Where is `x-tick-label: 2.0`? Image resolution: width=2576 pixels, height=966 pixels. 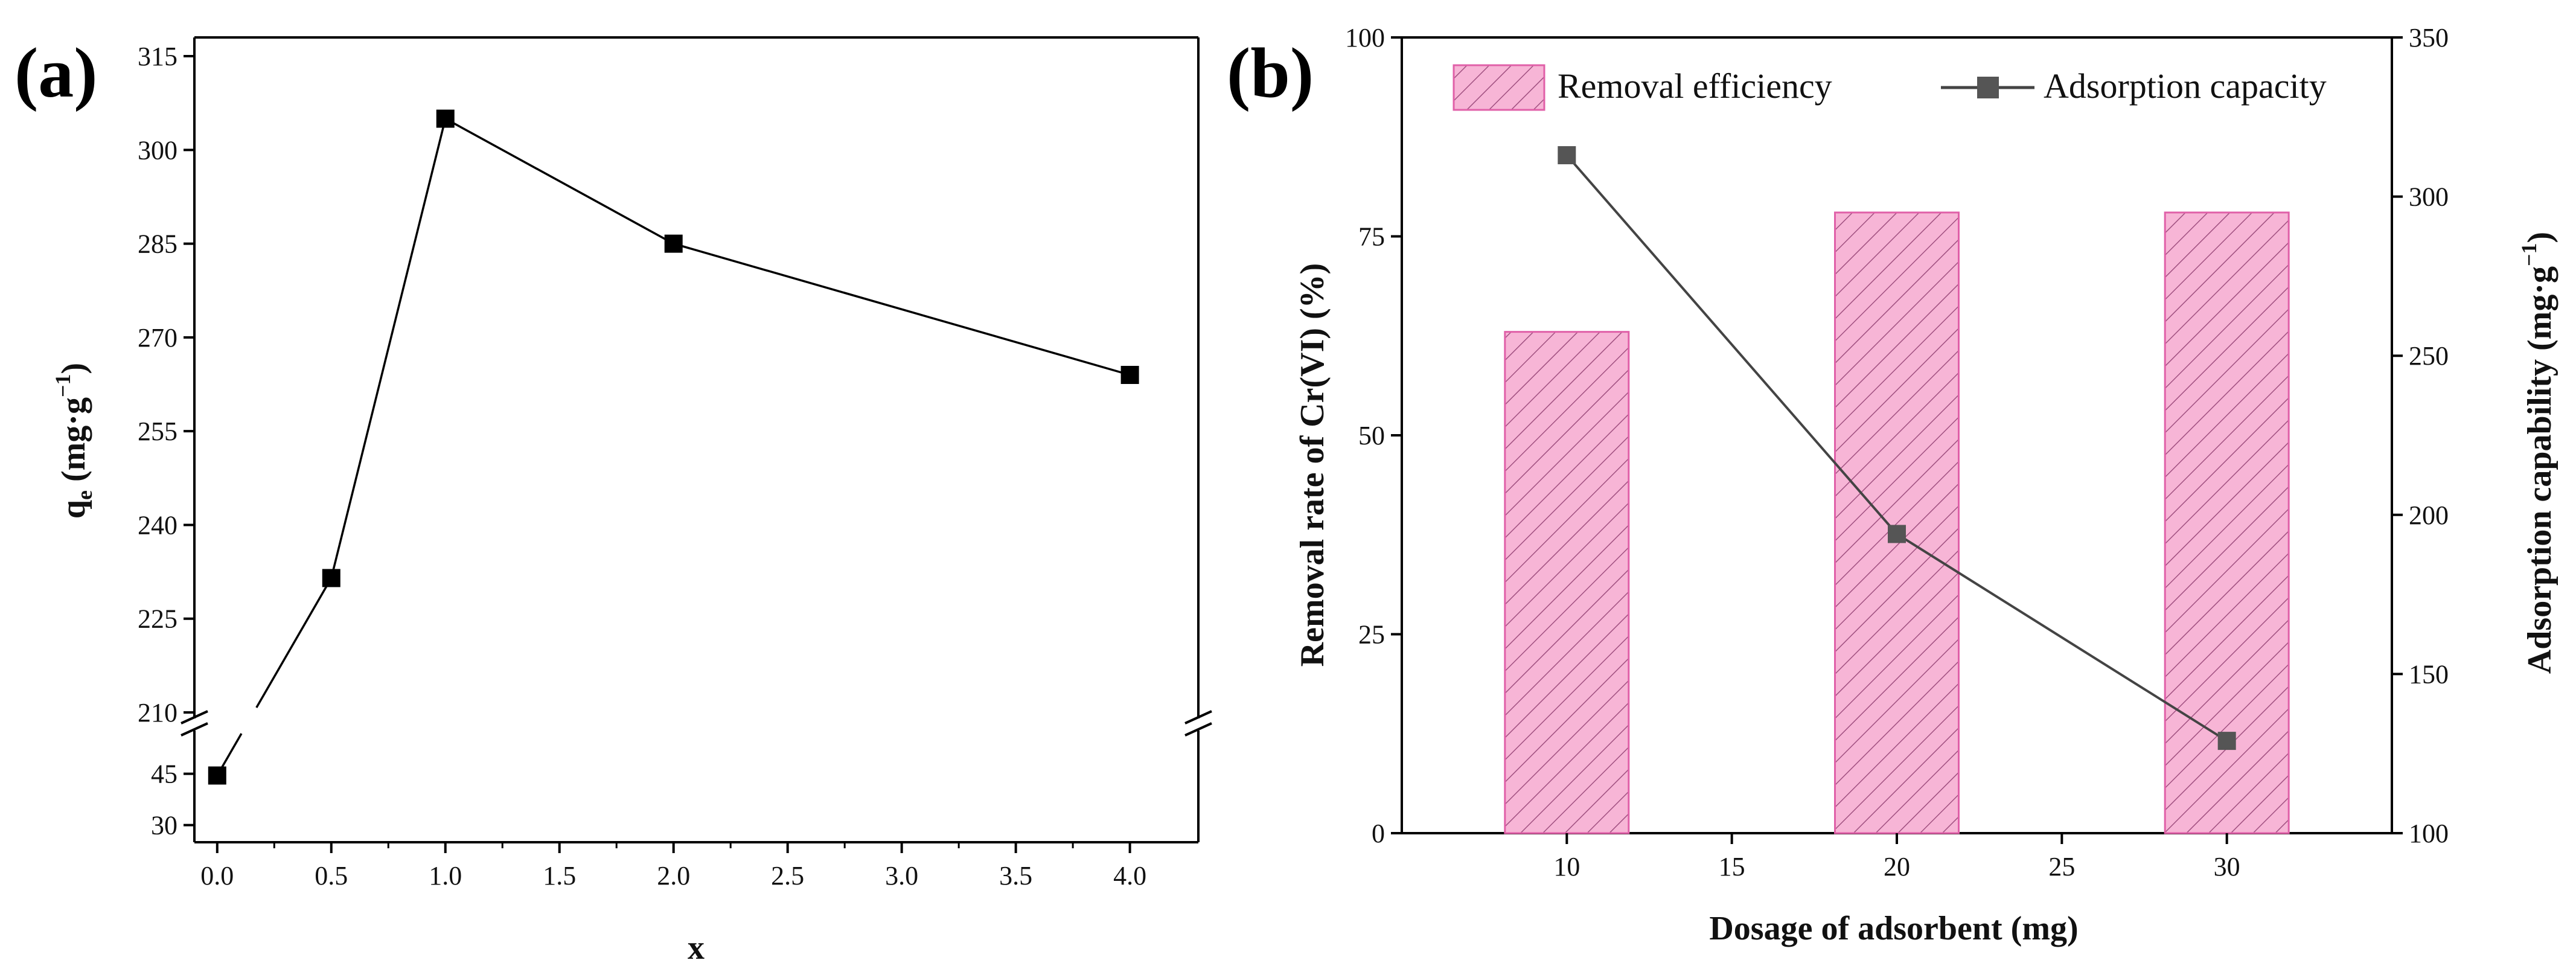
x-tick-label: 2.0 is located at coordinates (673, 876).